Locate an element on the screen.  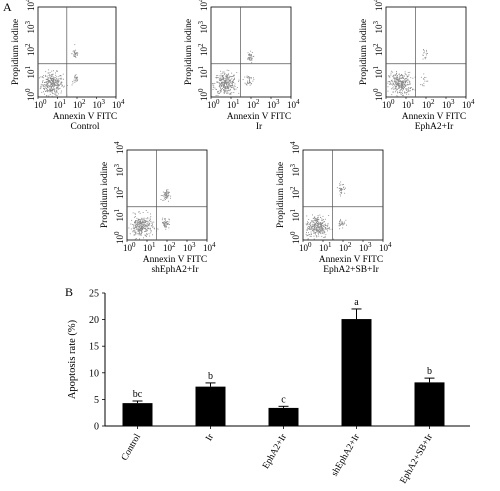
y-axis-title: Propidium iodine is located at coordinates (364, 52).